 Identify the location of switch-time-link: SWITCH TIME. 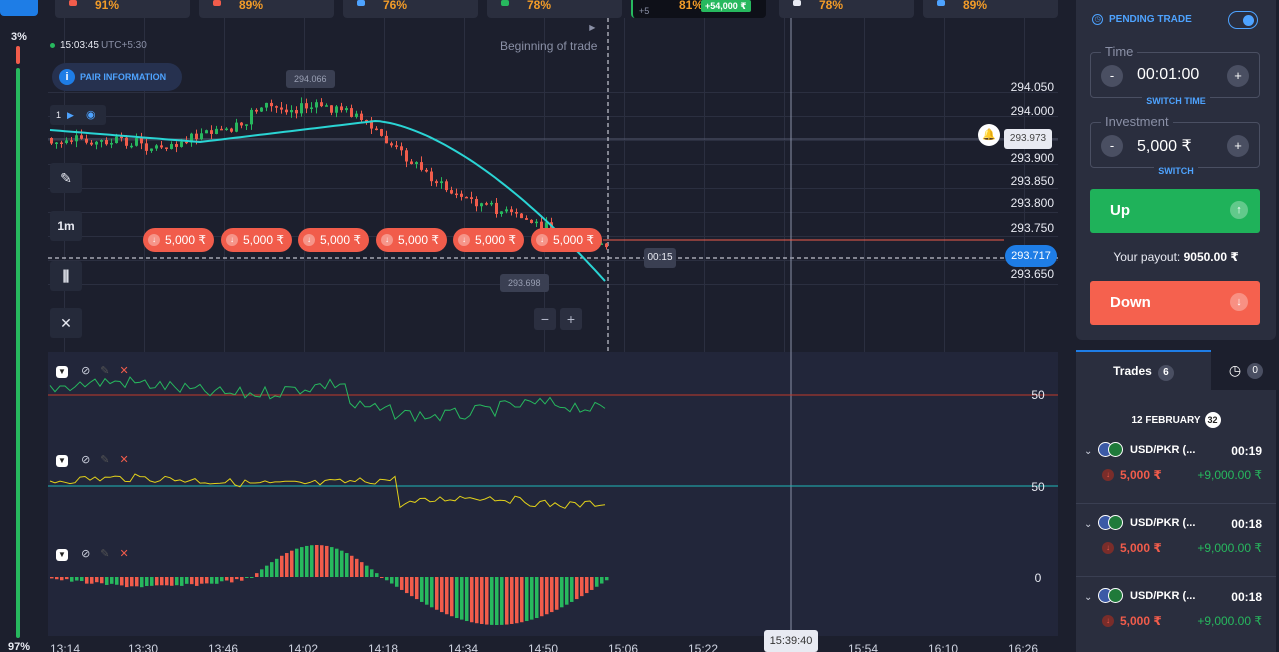
(1176, 101).